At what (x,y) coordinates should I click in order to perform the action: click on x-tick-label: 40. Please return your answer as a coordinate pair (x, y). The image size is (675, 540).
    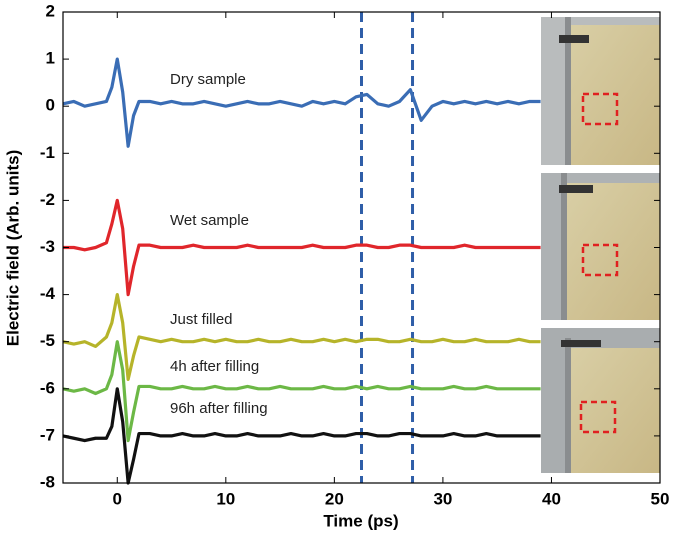
    Looking at the image, I should click on (551, 498).